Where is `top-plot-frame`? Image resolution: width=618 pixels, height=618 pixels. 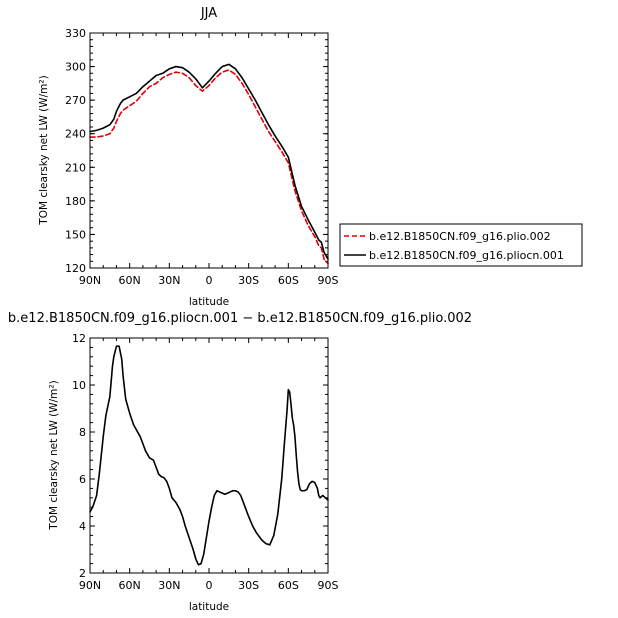 top-plot-frame is located at coordinates (209, 150).